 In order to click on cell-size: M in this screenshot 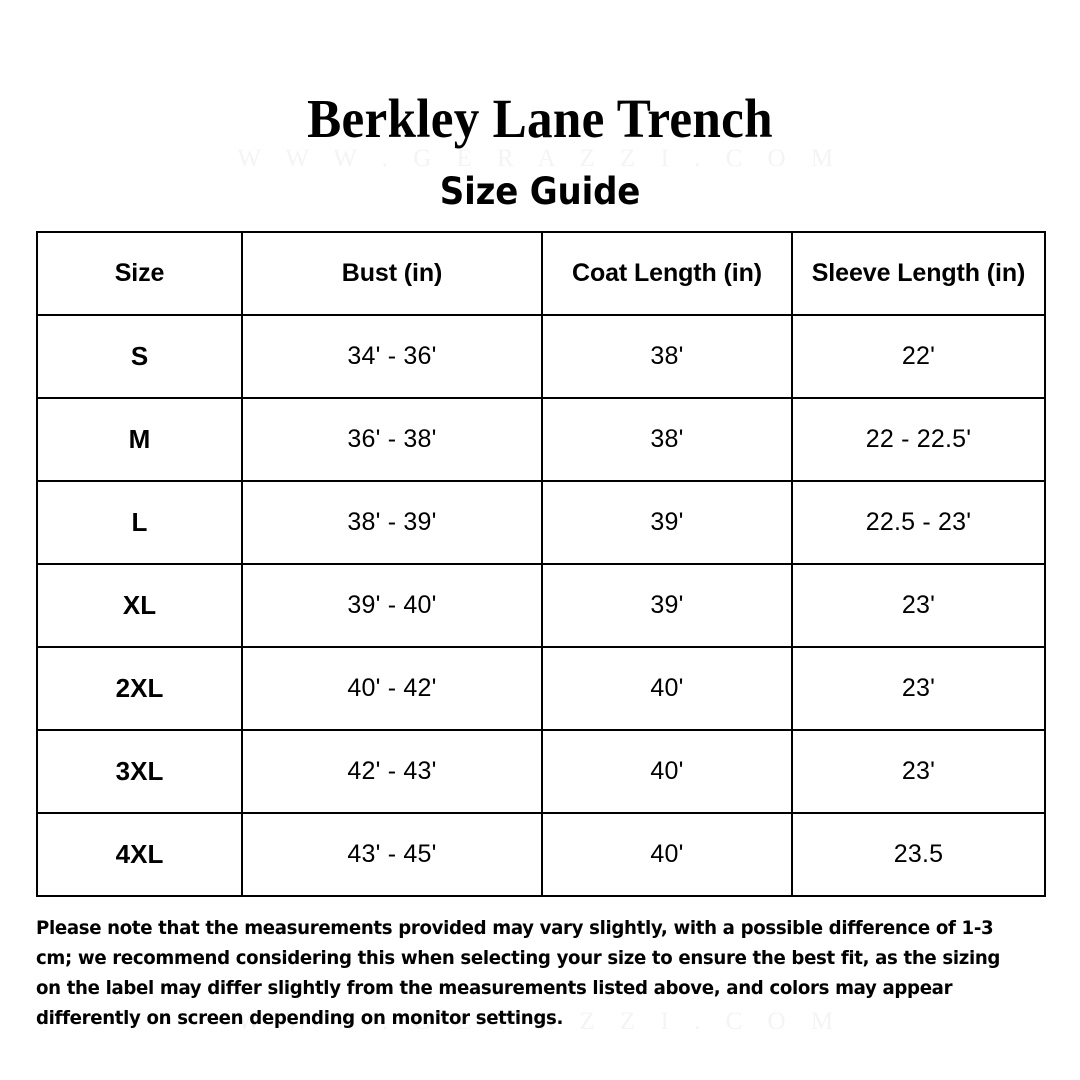, I will do `click(139, 439)`.